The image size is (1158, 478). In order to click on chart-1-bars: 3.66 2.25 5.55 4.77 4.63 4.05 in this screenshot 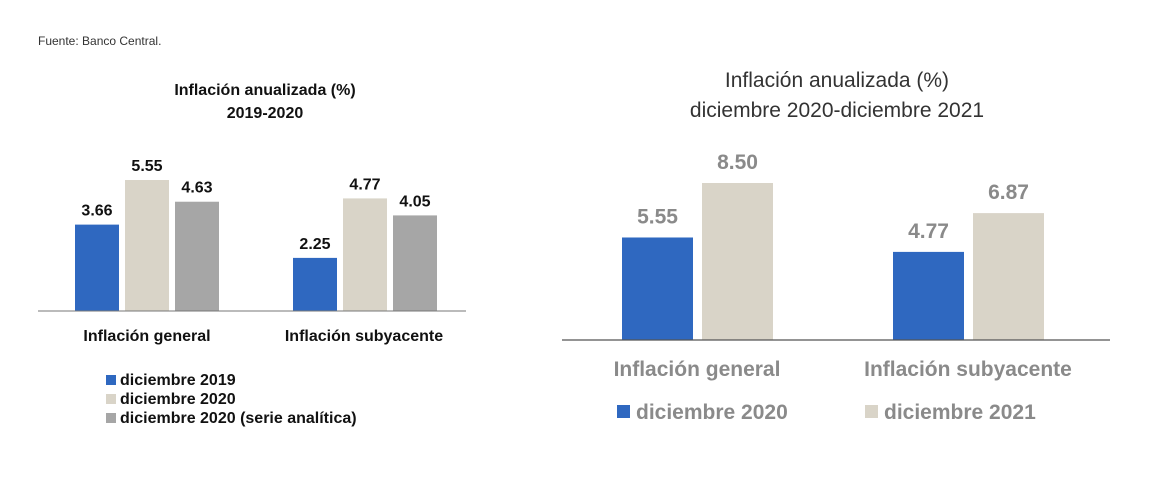, I will do `click(256, 234)`.